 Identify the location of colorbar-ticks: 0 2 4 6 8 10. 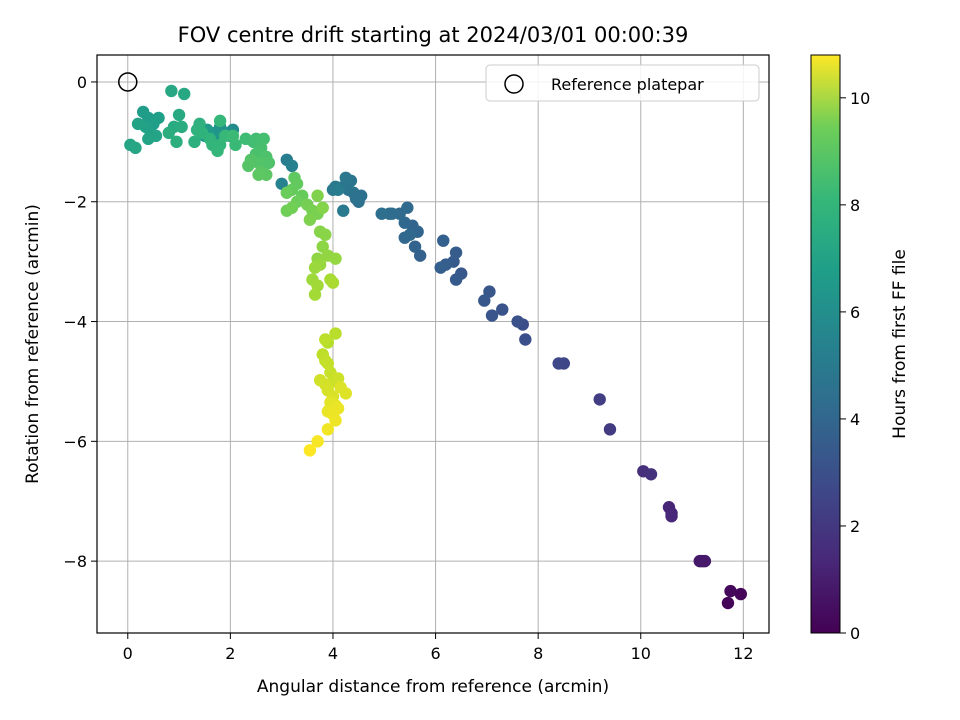
(855, 366).